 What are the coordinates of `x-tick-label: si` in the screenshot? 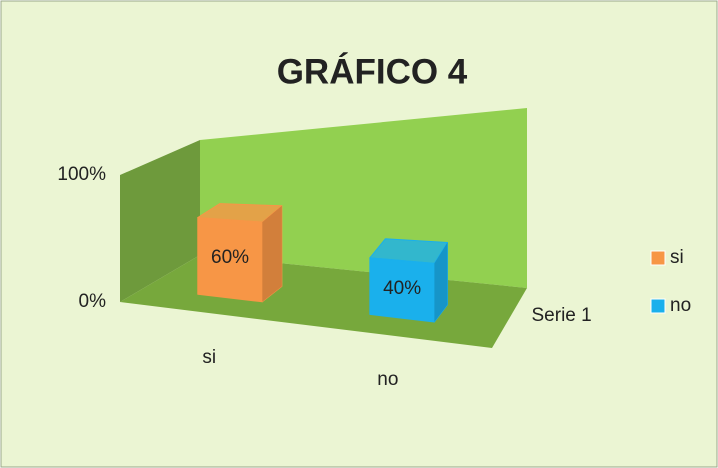 It's located at (209, 357).